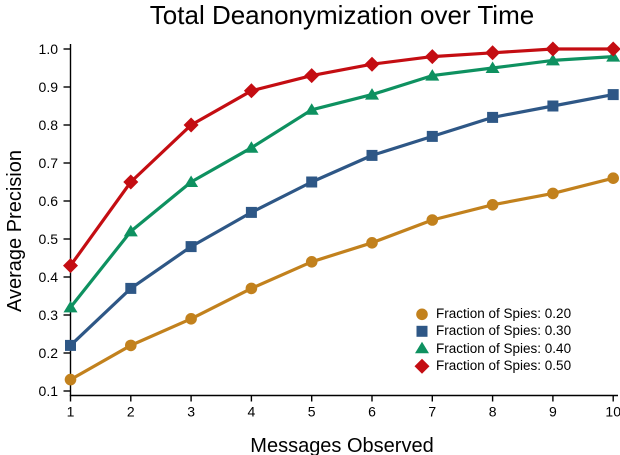 Image resolution: width=620 pixels, height=455 pixels. What do you see at coordinates (493, 412) in the screenshot?
I see `x-tick-label: 8` at bounding box center [493, 412].